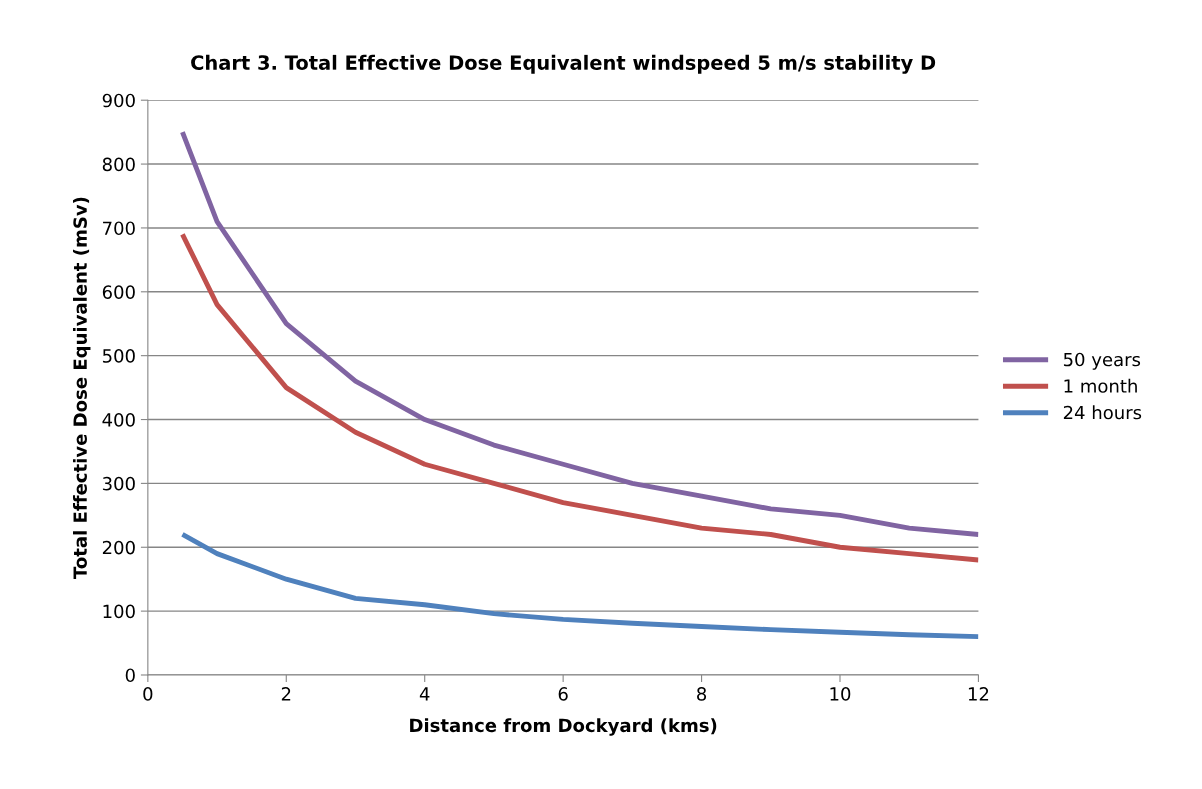  What do you see at coordinates (118, 419) in the screenshot?
I see `y-tick-label: 400` at bounding box center [118, 419].